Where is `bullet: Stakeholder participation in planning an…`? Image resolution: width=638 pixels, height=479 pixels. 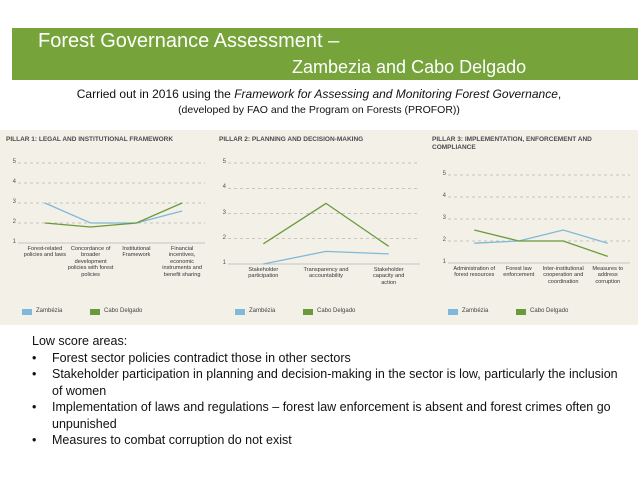
bullet: Stakeholder participation in planning an… is located at coordinates (327, 382).